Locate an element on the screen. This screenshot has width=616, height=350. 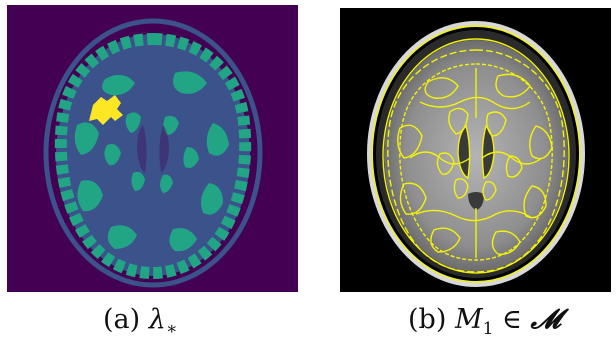
caption-a-prefix: (a) is located at coordinates (126, 319).